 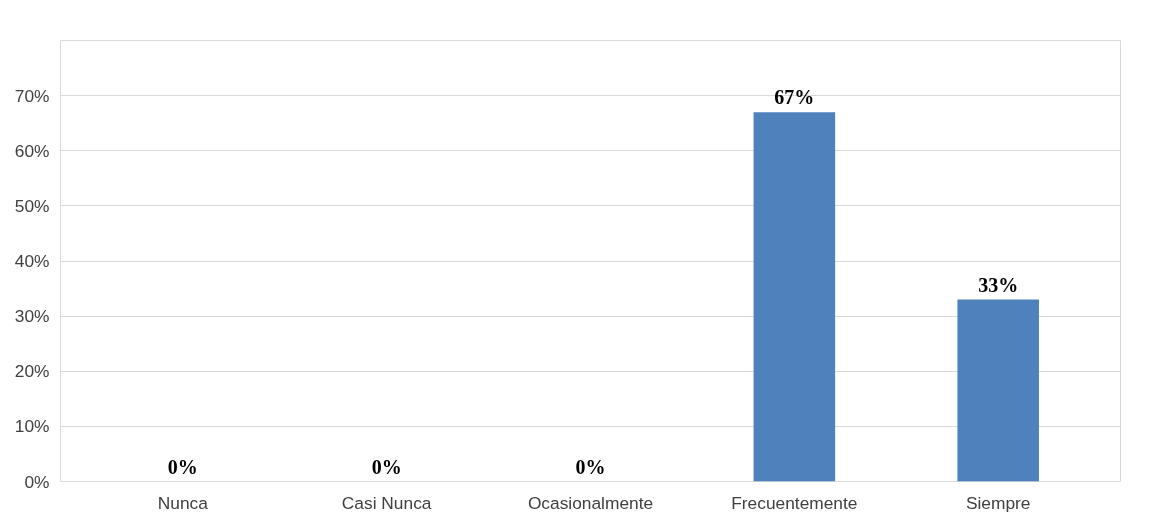 What do you see at coordinates (32, 150) in the screenshot?
I see `y-tick-label: 60%` at bounding box center [32, 150].